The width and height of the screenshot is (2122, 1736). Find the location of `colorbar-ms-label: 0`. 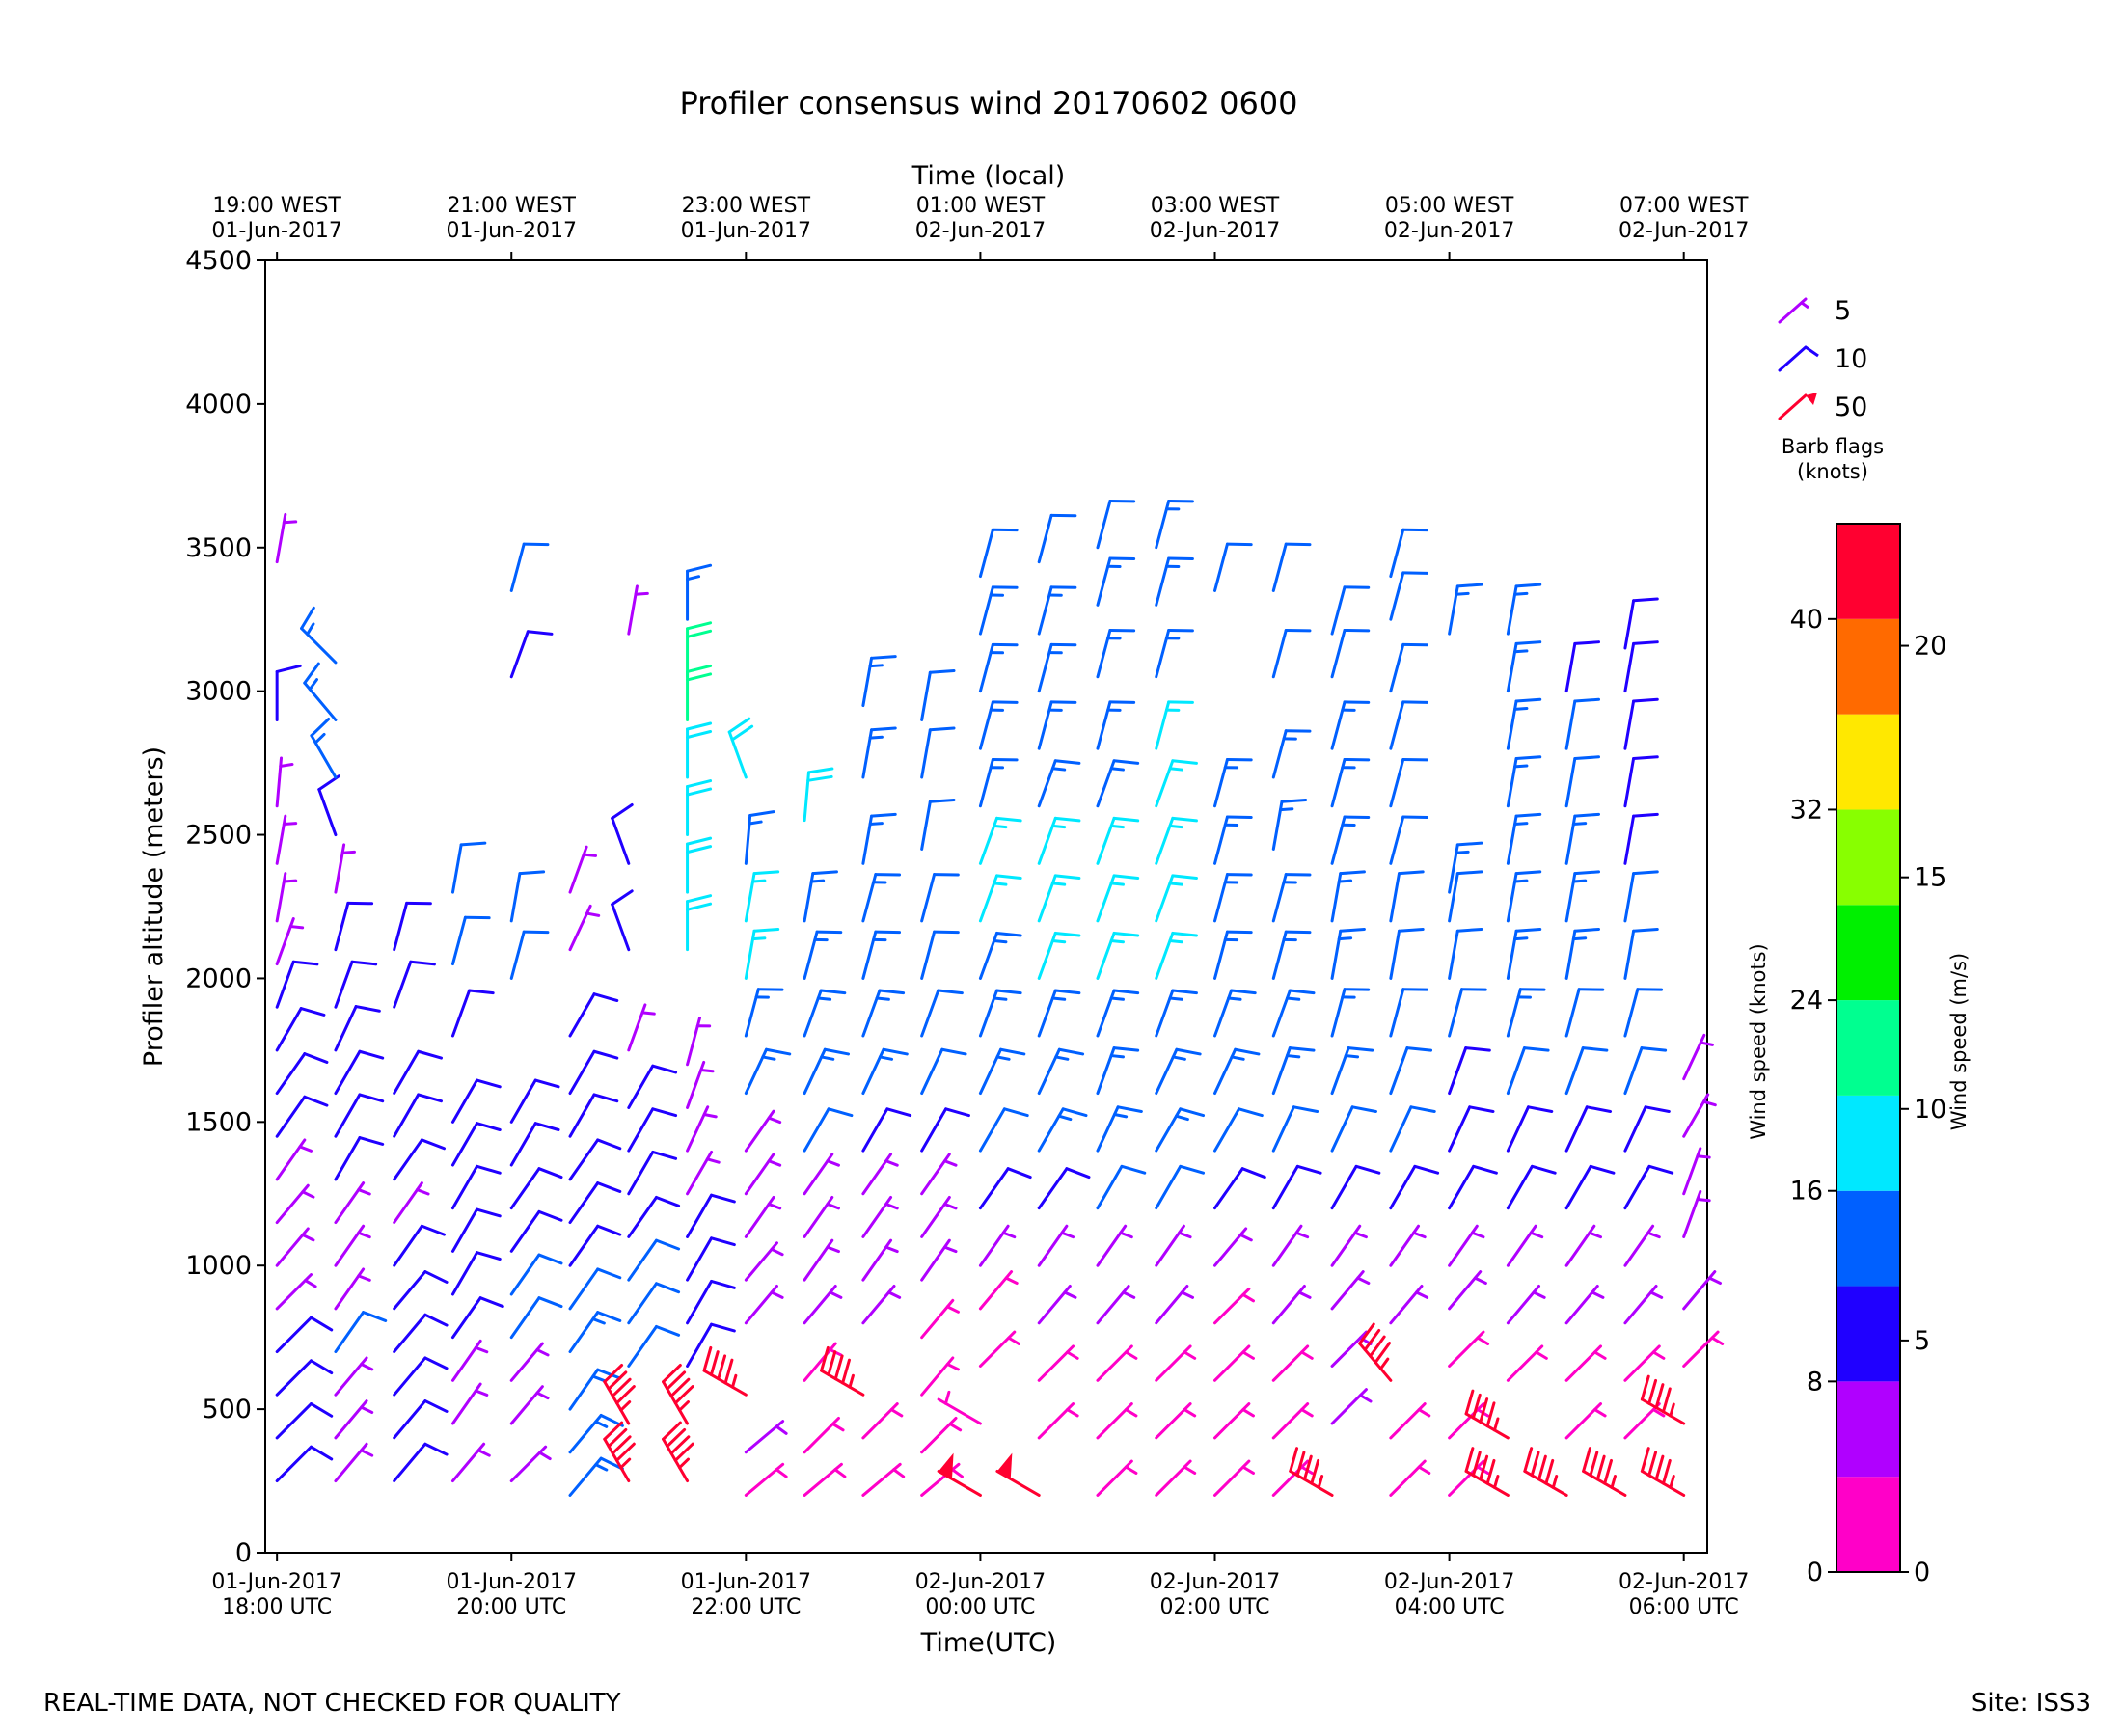

colorbar-ms-label: 0 is located at coordinates (1922, 1572).